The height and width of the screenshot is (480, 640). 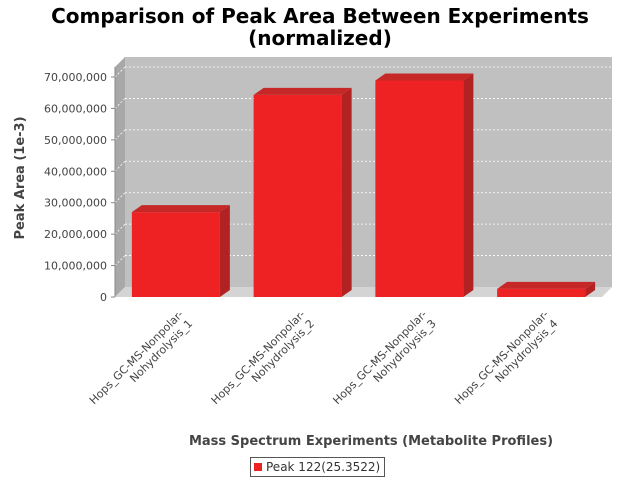 I want to click on x-tick-label: Hops_GC-MS-Nonpolar-Nohydrolysis_4, so click(x=506, y=362).